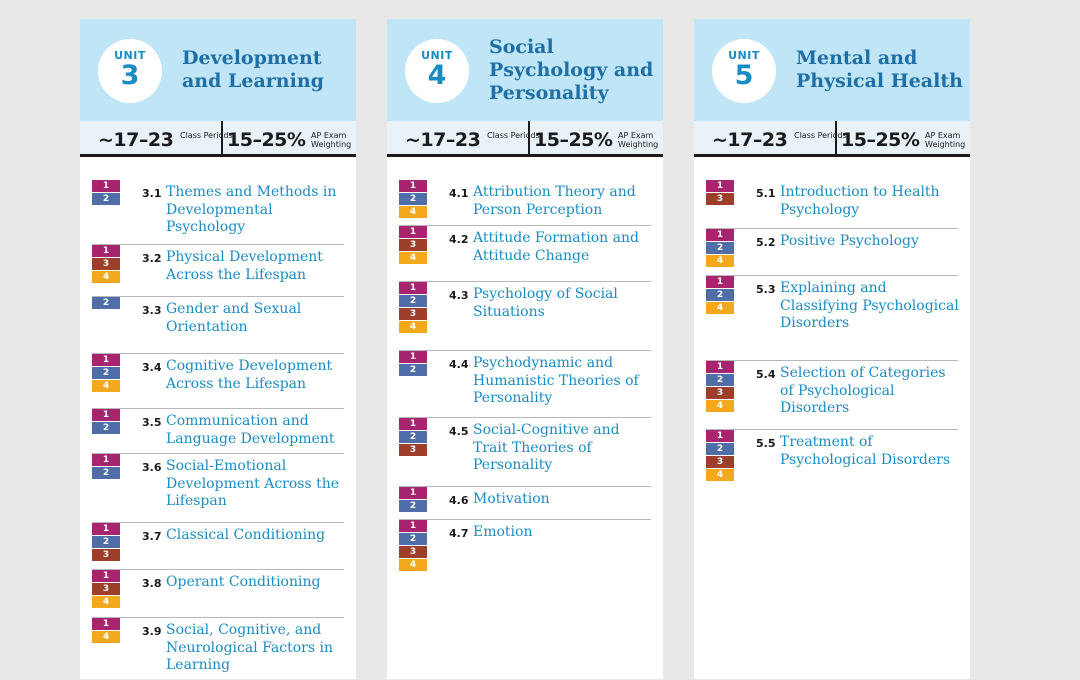 The height and width of the screenshot is (680, 1080). I want to click on topic-number: 4.2, so click(459, 239).